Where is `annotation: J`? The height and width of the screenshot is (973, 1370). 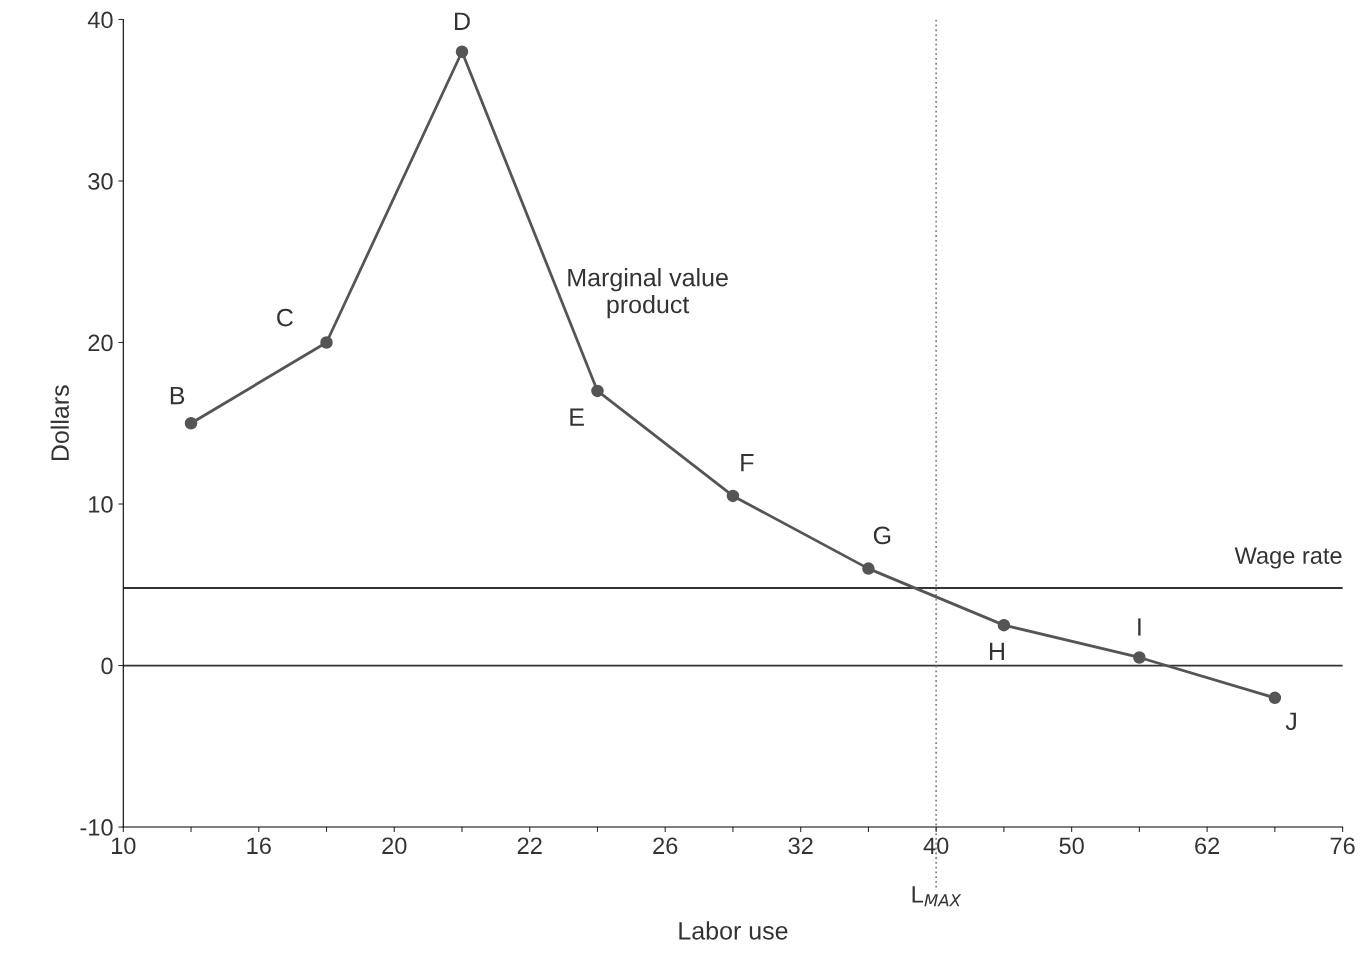
annotation: J is located at coordinates (1290, 721).